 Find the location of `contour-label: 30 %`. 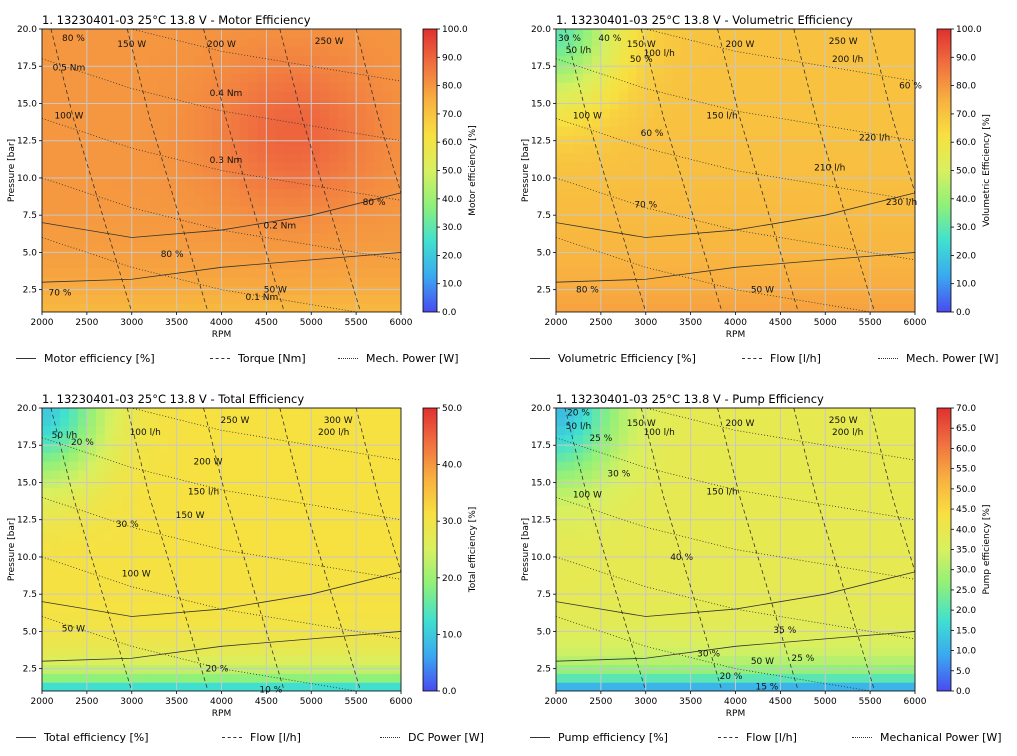

contour-label: 30 % is located at coordinates (569, 39).